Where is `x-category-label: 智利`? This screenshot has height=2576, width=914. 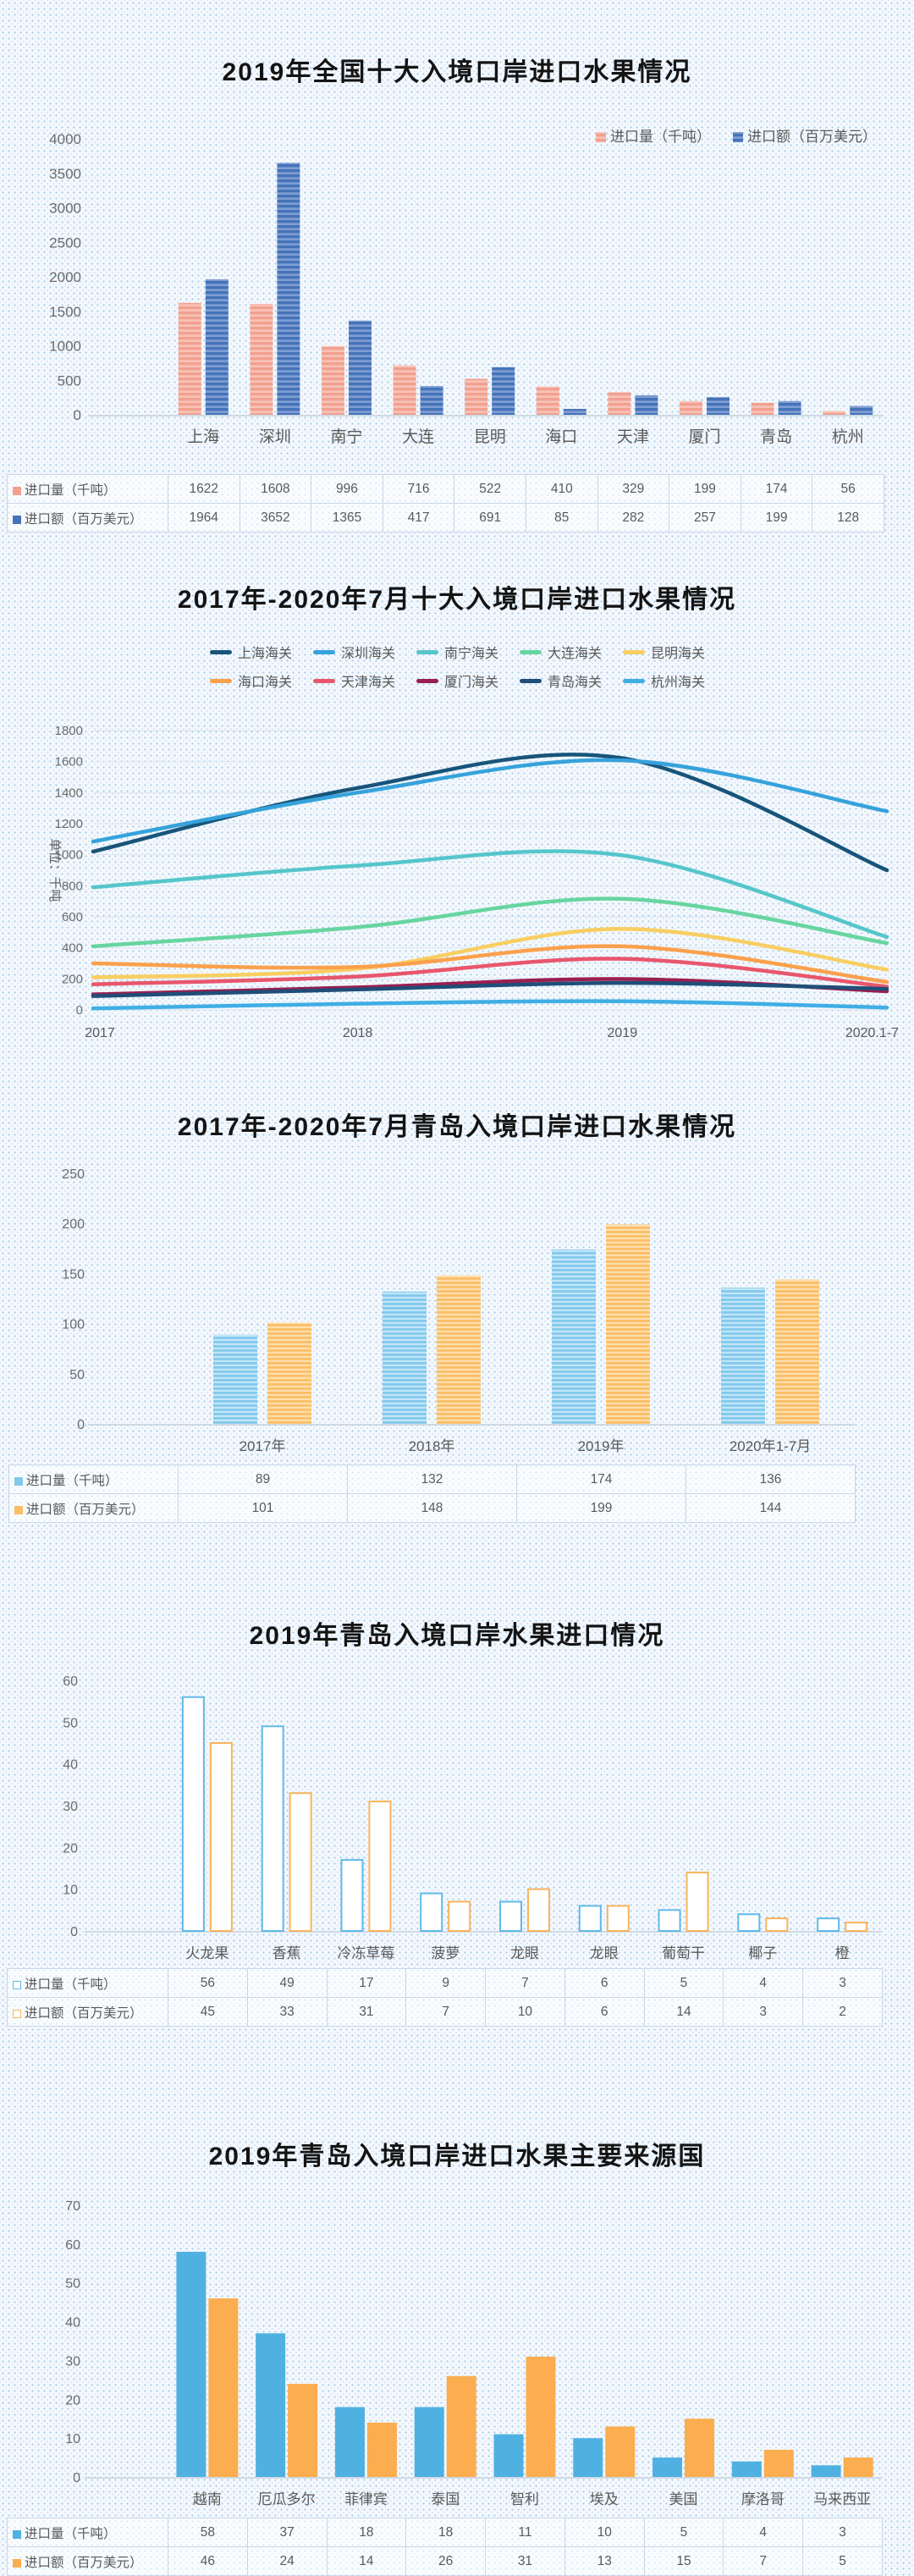
x-category-label: 智利 is located at coordinates (524, 2499).